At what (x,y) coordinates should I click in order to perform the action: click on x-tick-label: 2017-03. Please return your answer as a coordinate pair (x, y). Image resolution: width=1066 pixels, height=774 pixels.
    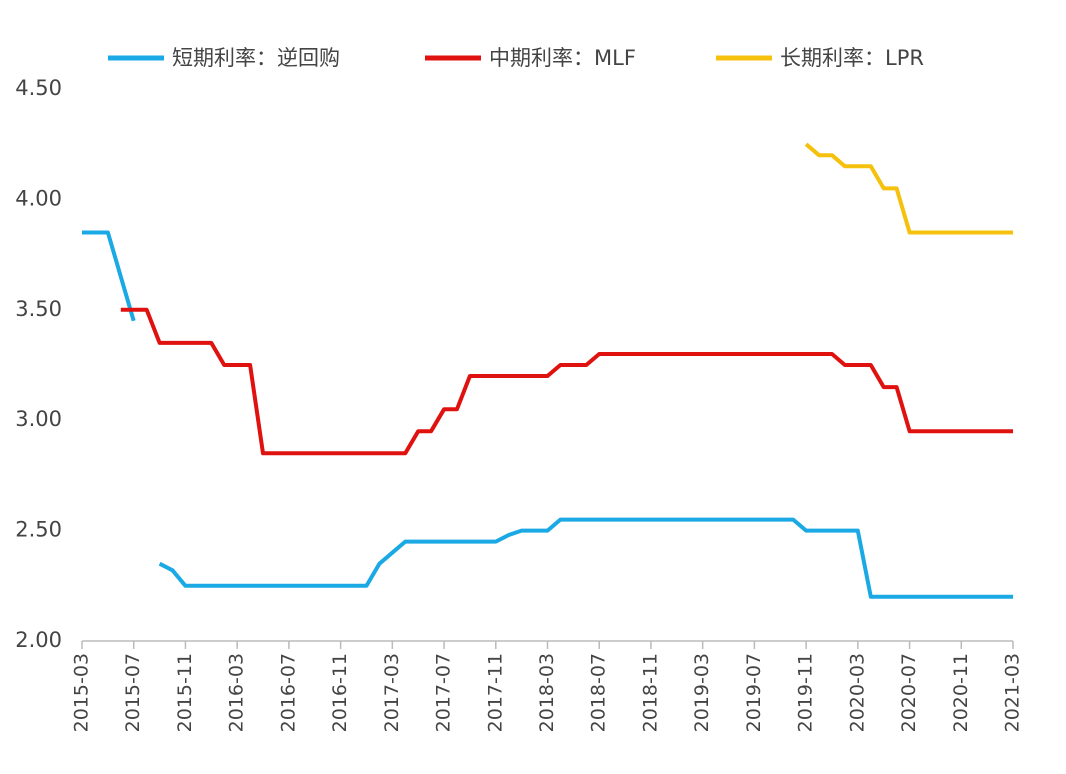
    Looking at the image, I should click on (392, 692).